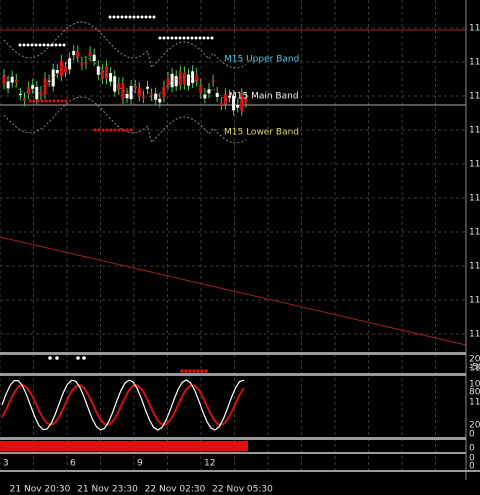 The height and width of the screenshot is (495, 480). What do you see at coordinates (261, 133) in the screenshot?
I see `band-label: M15 Lower Band` at bounding box center [261, 133].